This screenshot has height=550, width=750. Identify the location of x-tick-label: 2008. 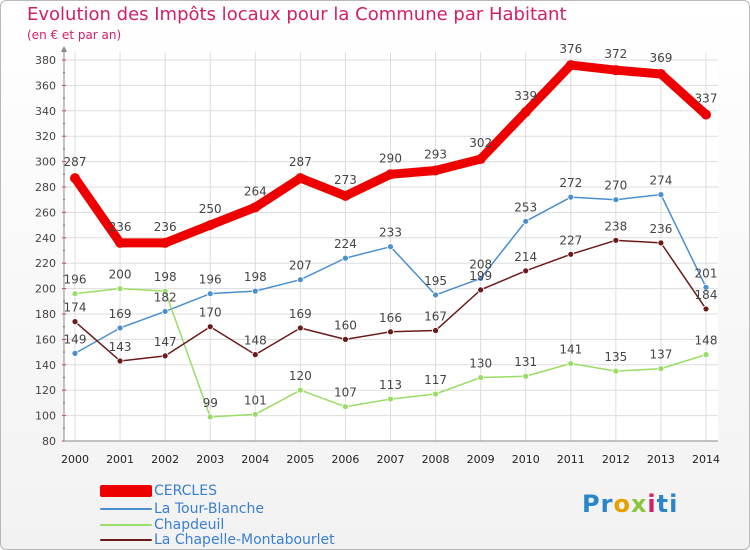
(436, 459).